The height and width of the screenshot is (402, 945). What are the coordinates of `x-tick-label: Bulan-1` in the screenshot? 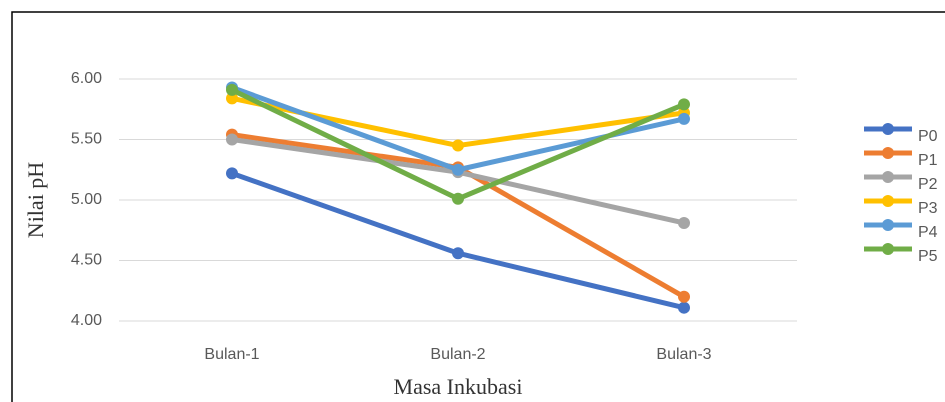 It's located at (231, 354).